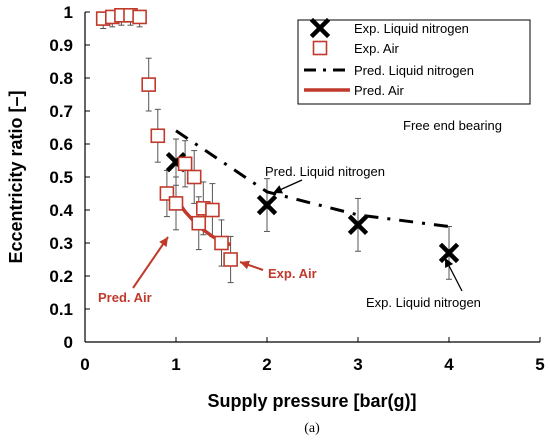 The image size is (550, 442). Describe the element at coordinates (292, 273) in the screenshot. I see `annotation-exp-air: Exp. Air` at that location.